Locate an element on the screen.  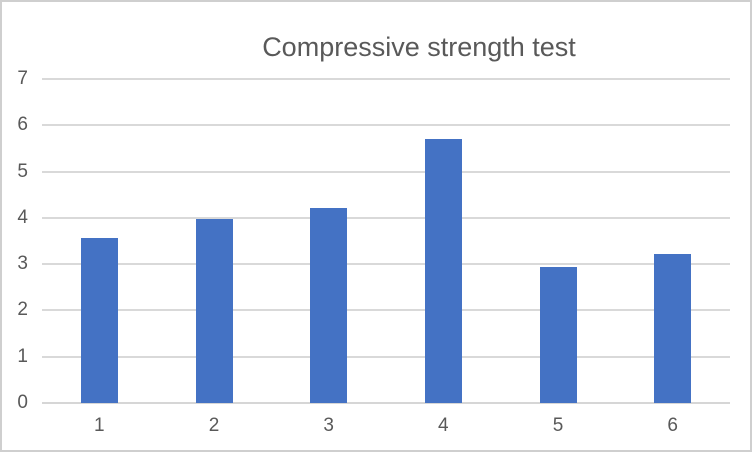
x-axis-line is located at coordinates (386, 403).